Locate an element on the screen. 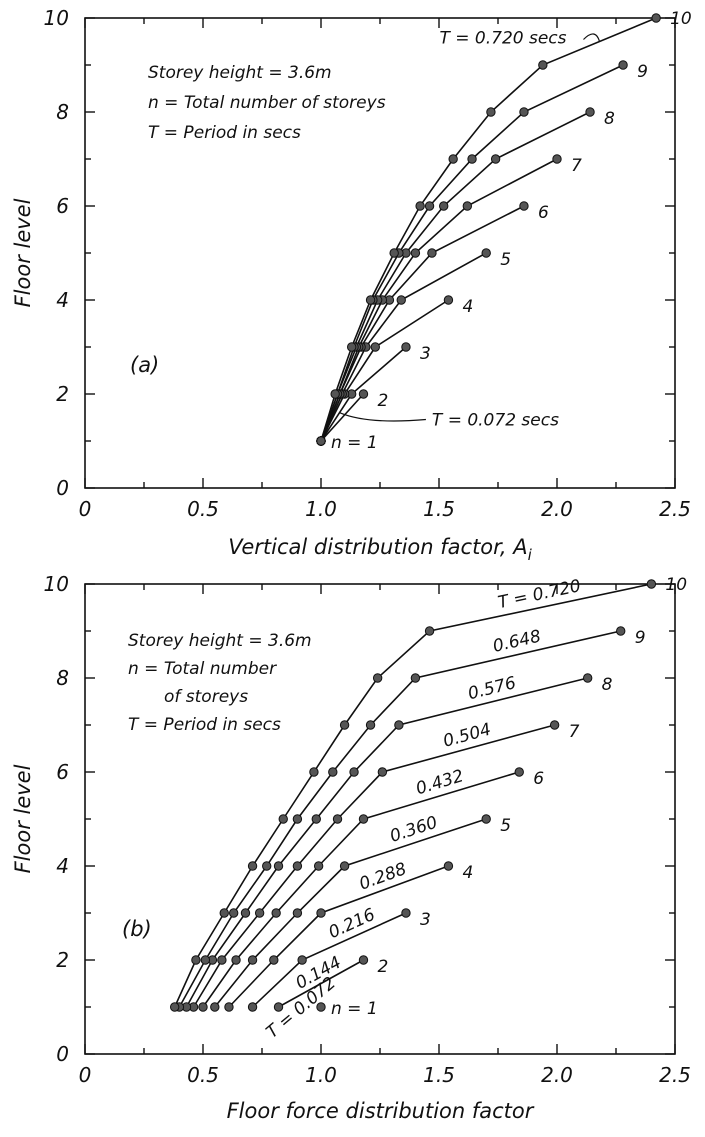 The image size is (705, 1137). x-tick-label: 1.0 is located at coordinates (321, 1075).